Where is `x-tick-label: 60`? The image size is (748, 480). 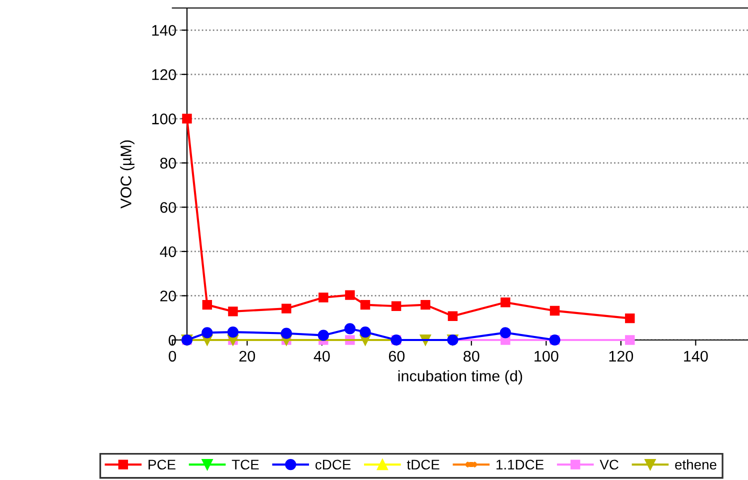
x-tick-label: 60 is located at coordinates (396, 356).